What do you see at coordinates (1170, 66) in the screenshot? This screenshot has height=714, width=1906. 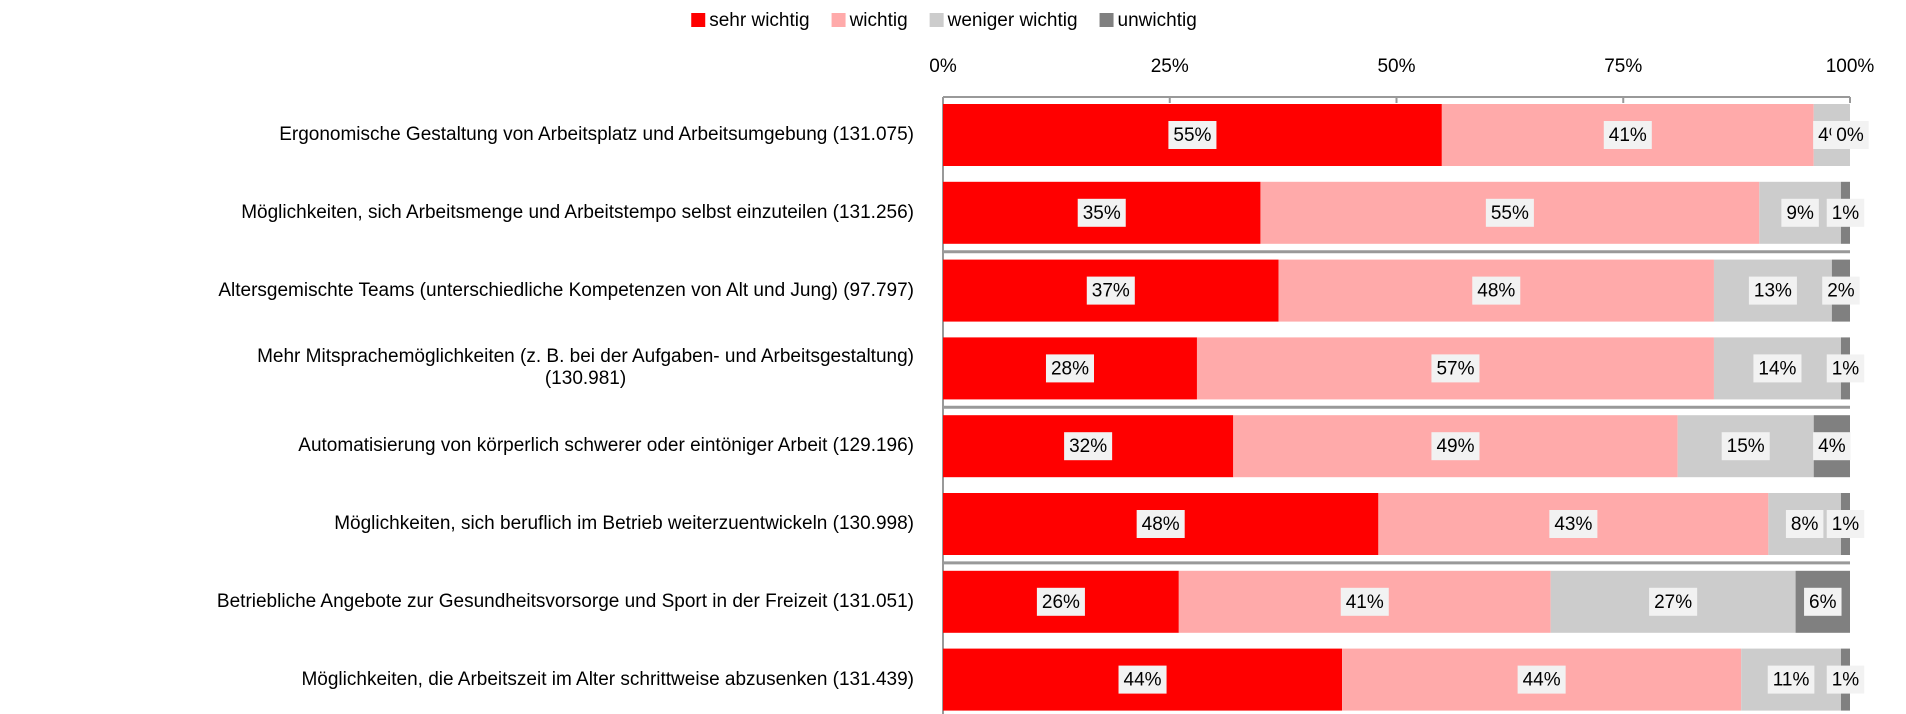 I see `x-tick-label: 25%` at bounding box center [1170, 66].